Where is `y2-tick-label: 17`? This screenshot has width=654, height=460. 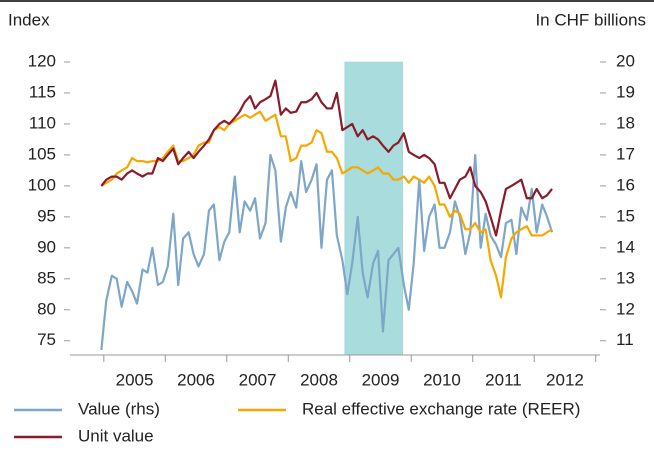 y2-tick-label: 17 is located at coordinates (625, 153).